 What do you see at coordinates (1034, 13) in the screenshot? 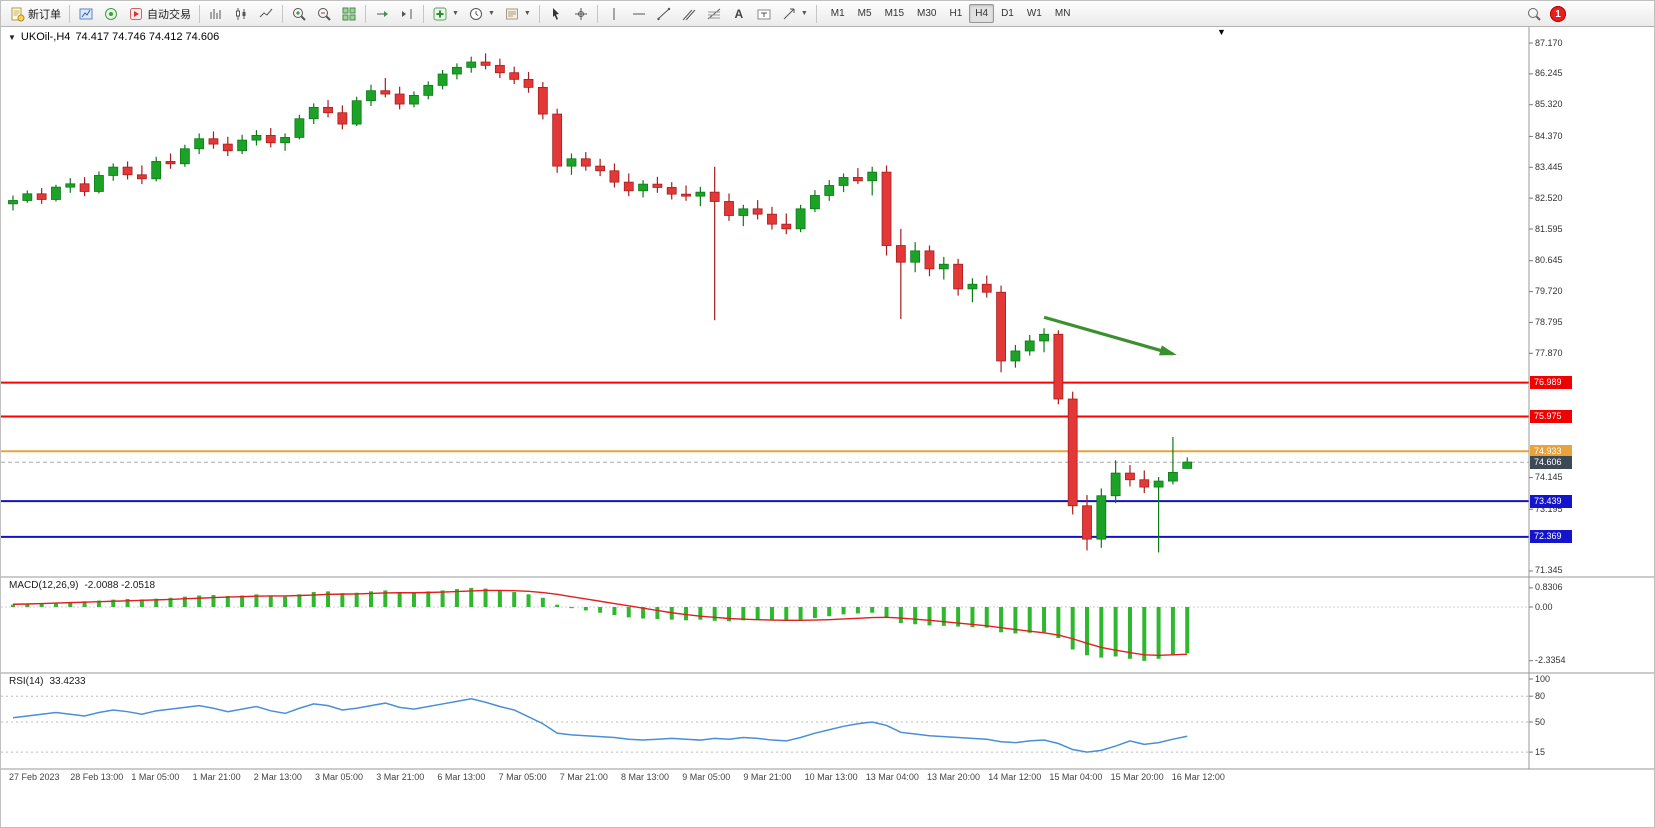
I see `timeframe-w1: W1` at bounding box center [1034, 13].